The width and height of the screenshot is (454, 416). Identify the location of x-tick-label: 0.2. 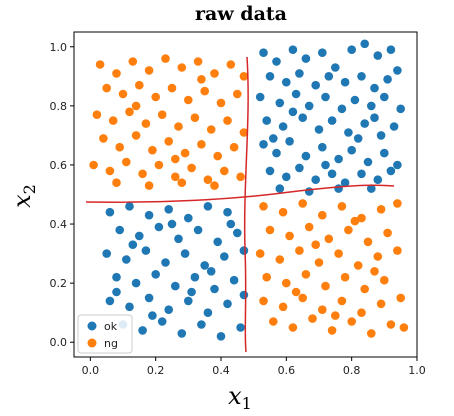
(156, 370).